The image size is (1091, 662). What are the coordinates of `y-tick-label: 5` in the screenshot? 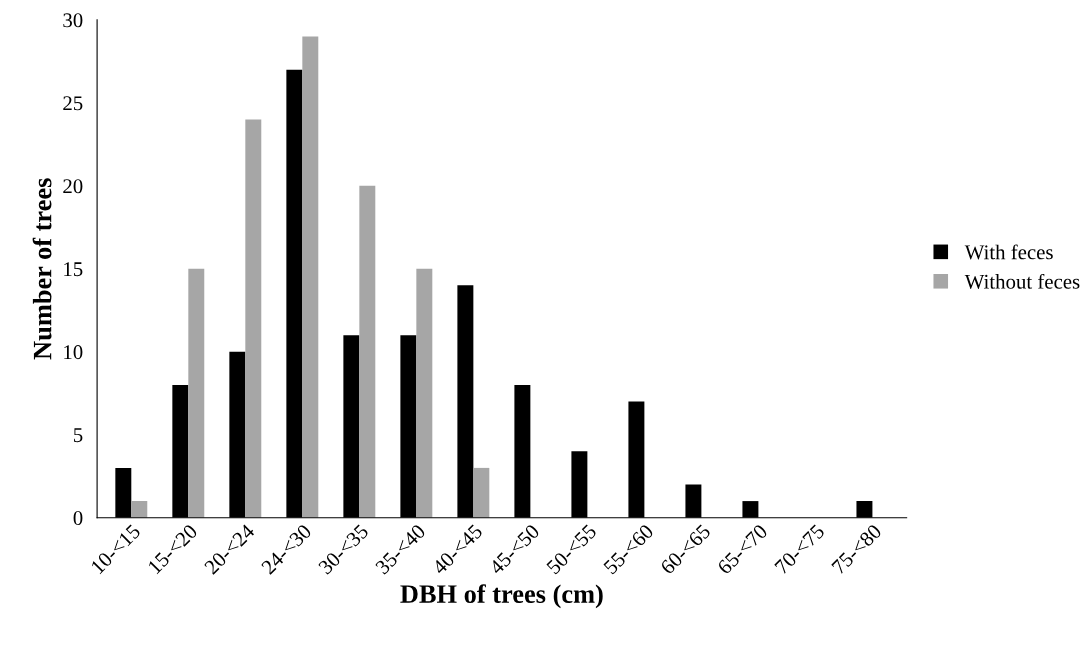 It's located at (78, 435).